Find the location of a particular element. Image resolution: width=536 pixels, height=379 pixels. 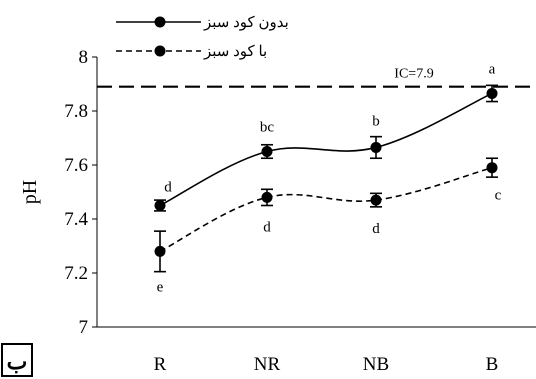

reference-line-group: IC=7.9 is located at coordinates (316, 77).